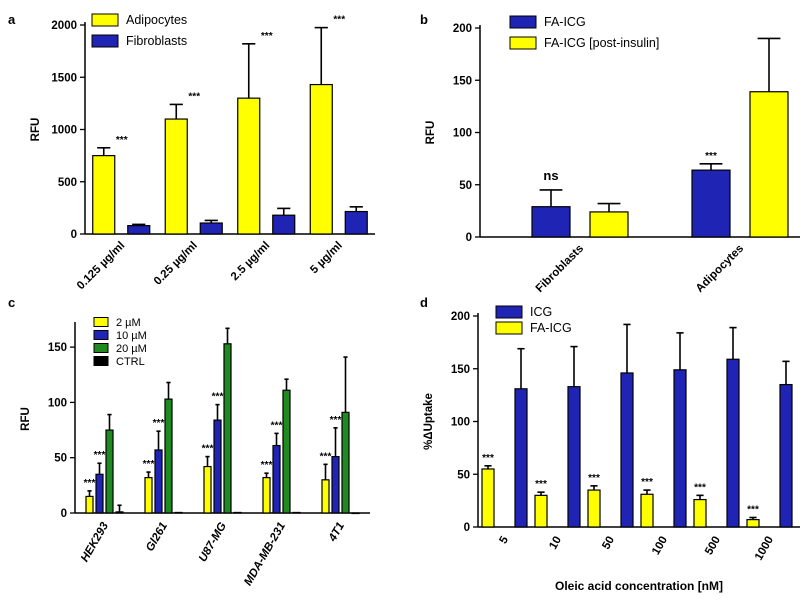 The image size is (810, 600). Describe the element at coordinates (64, 131) in the screenshot. I see `panel-a-ytick-label: 1000` at that location.